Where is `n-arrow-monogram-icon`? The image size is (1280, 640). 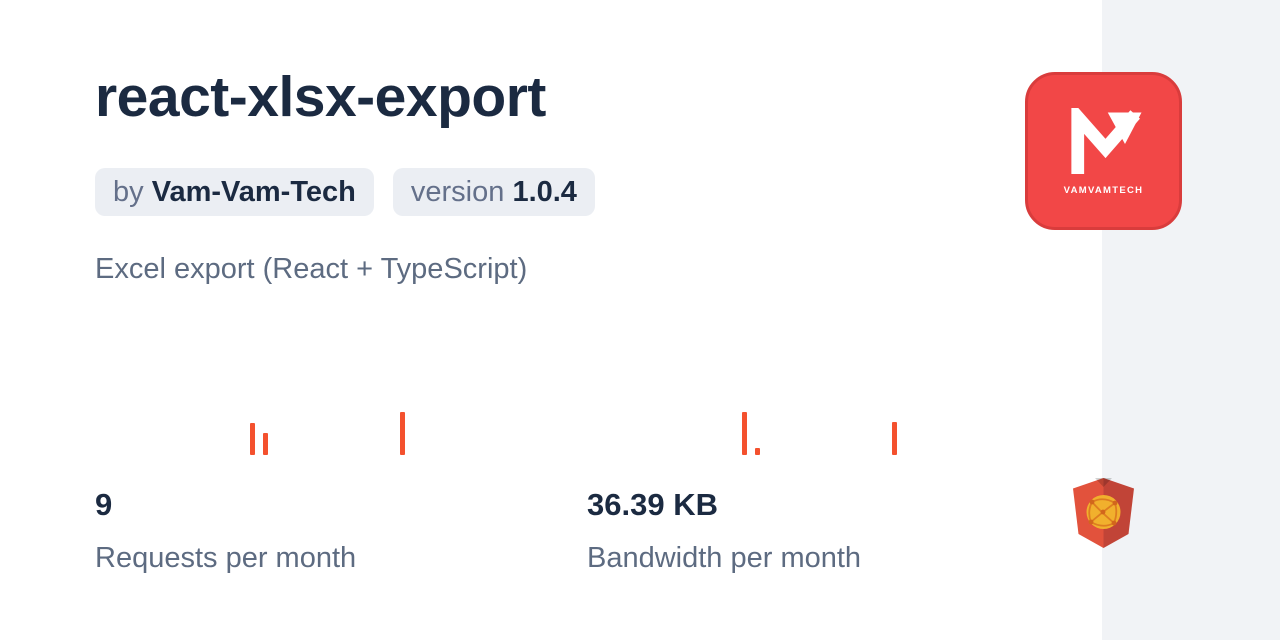
n-arrow-monogram-icon is located at coordinates (1105, 141).